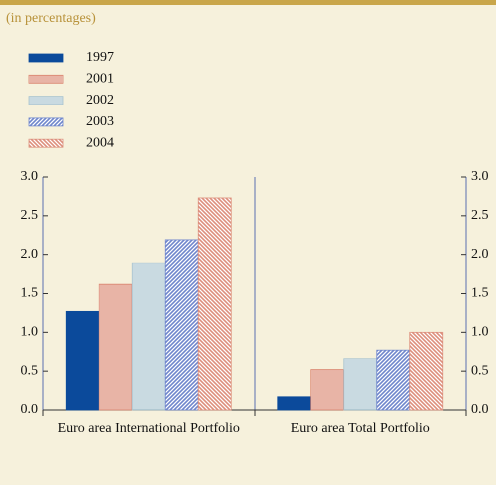 The image size is (496, 485). Describe the element at coordinates (480, 254) in the screenshot. I see `y2-tick-label: 2.0` at that location.